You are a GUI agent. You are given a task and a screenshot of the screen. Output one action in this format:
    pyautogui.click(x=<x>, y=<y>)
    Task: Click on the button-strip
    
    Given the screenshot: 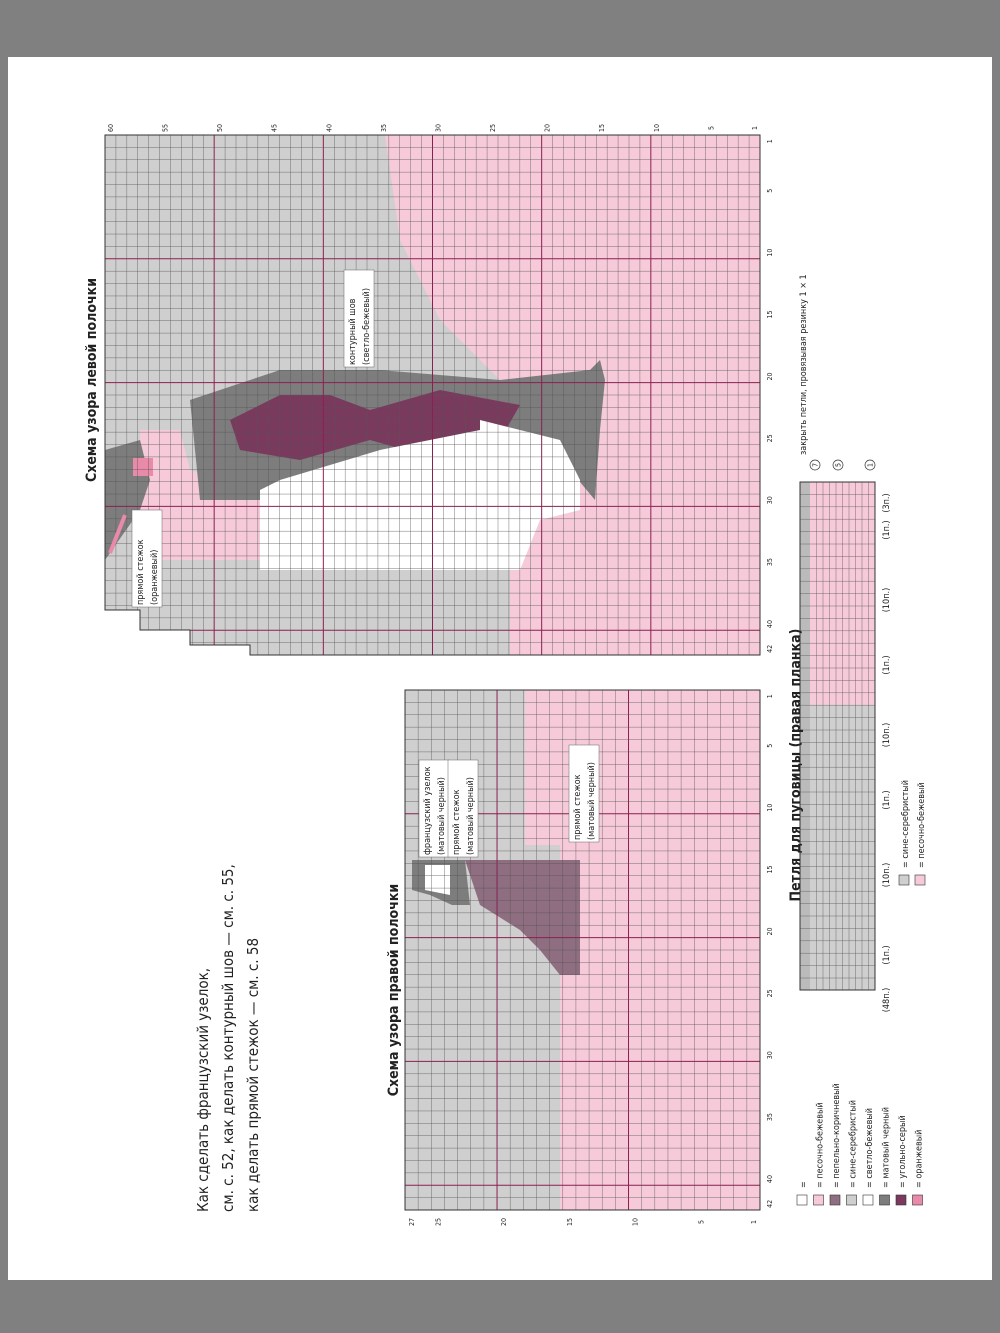 What is the action you would take?
    pyautogui.click(x=837, y=736)
    